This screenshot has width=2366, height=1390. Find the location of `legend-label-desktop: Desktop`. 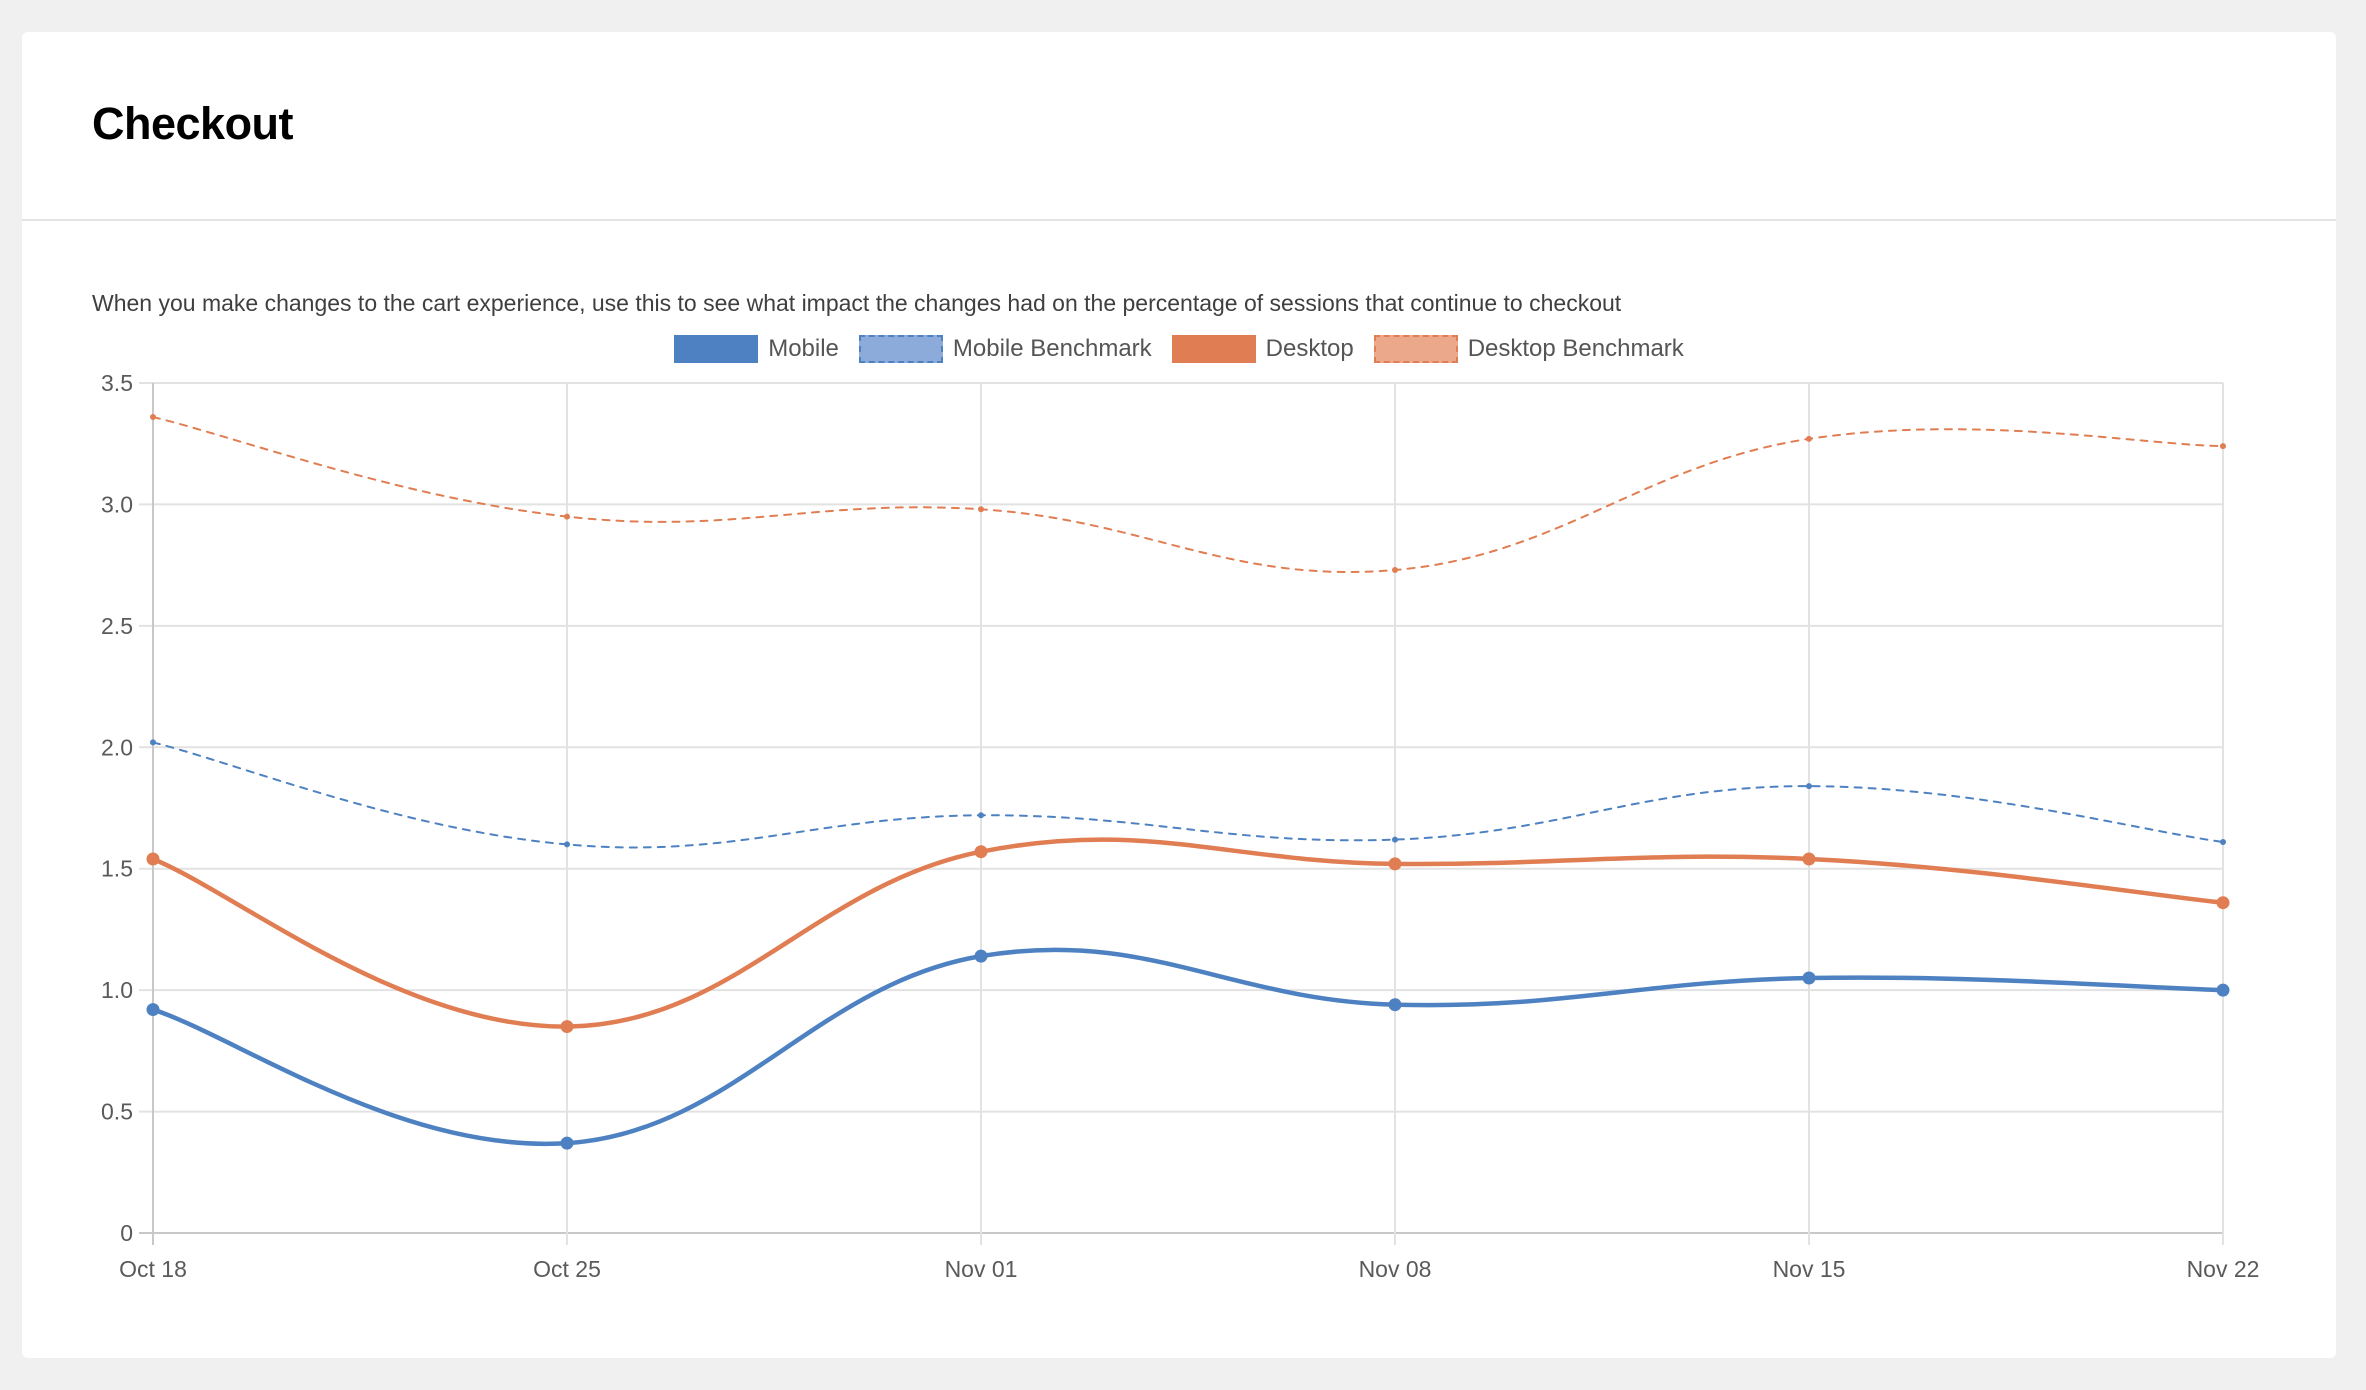

legend-label-desktop: Desktop is located at coordinates (1309, 348).